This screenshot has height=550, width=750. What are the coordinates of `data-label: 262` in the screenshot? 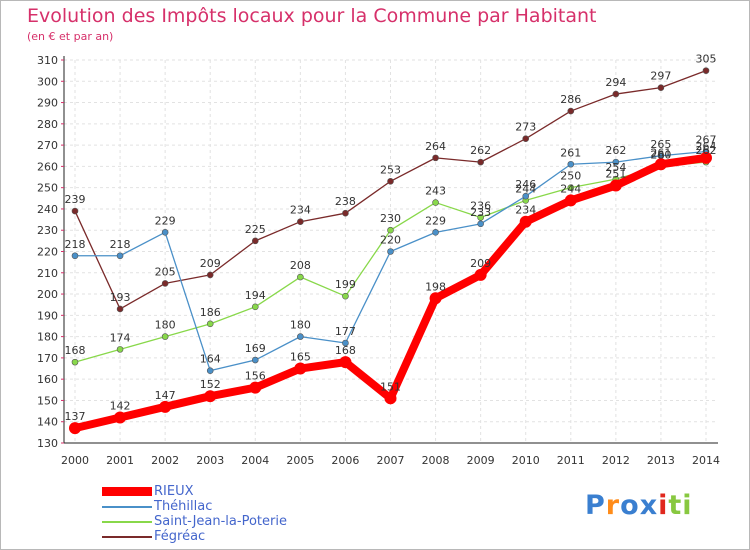 It's located at (706, 150).